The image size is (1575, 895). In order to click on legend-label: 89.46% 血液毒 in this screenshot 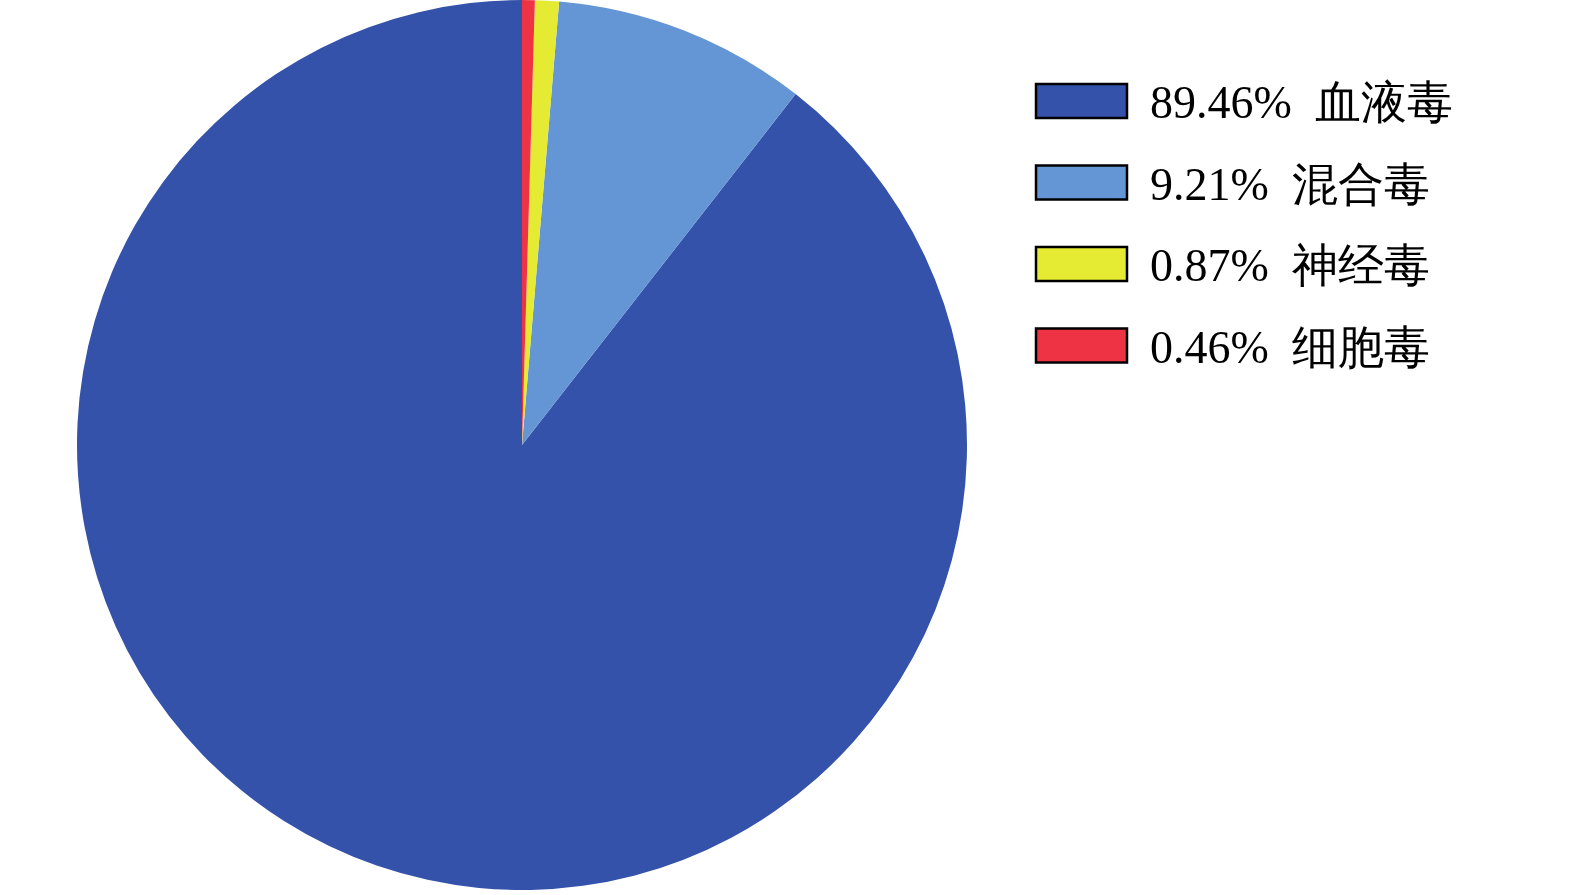, I will do `click(1301, 102)`.